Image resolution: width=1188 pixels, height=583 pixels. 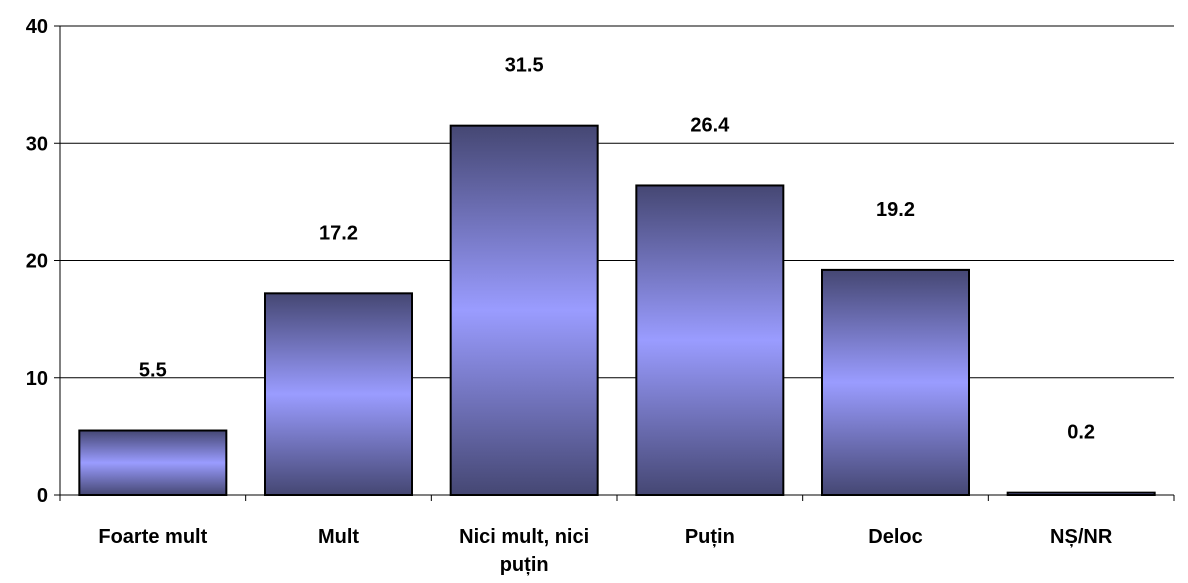 I want to click on x-tick-label: NȘ/NR, so click(x=1081, y=537).